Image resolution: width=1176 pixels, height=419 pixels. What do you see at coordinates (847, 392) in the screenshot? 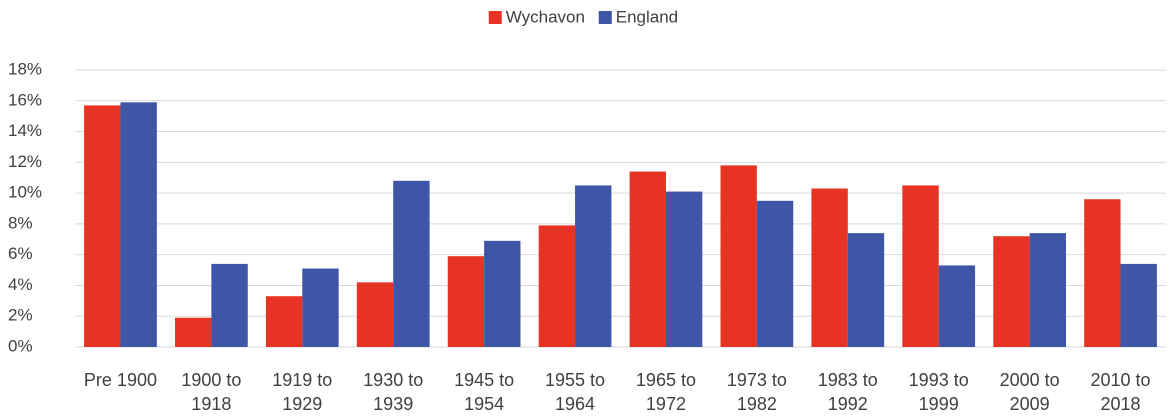
I see `x-tick-label: 1983 to 1992` at bounding box center [847, 392].